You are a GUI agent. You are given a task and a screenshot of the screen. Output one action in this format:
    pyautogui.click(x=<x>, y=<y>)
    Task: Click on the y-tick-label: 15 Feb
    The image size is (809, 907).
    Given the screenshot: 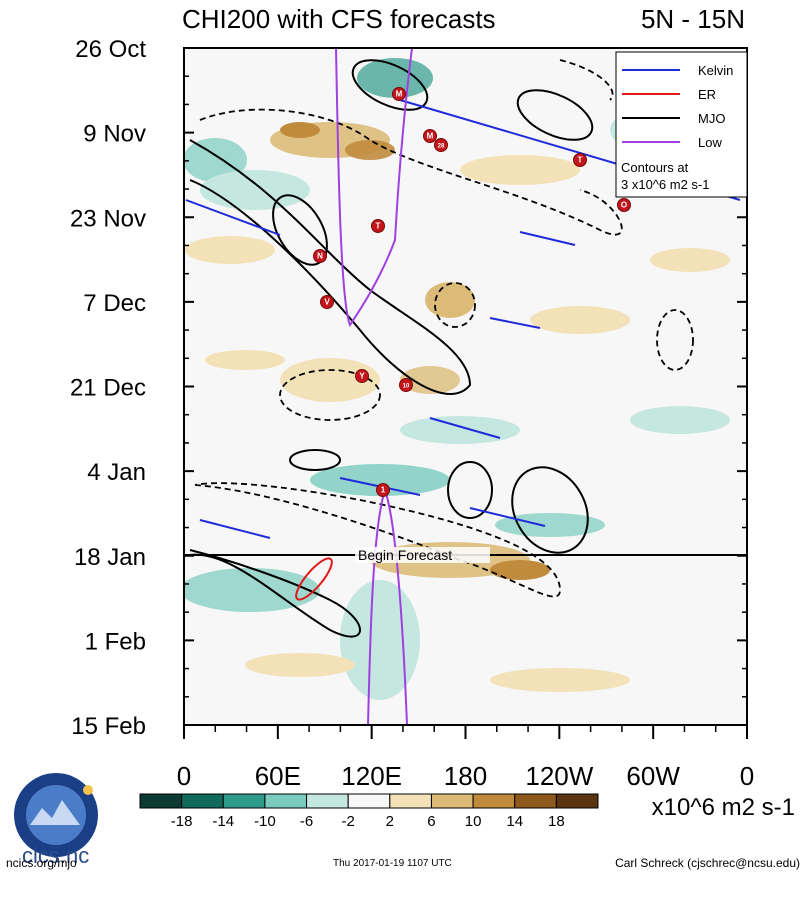 What is the action you would take?
    pyautogui.click(x=108, y=726)
    